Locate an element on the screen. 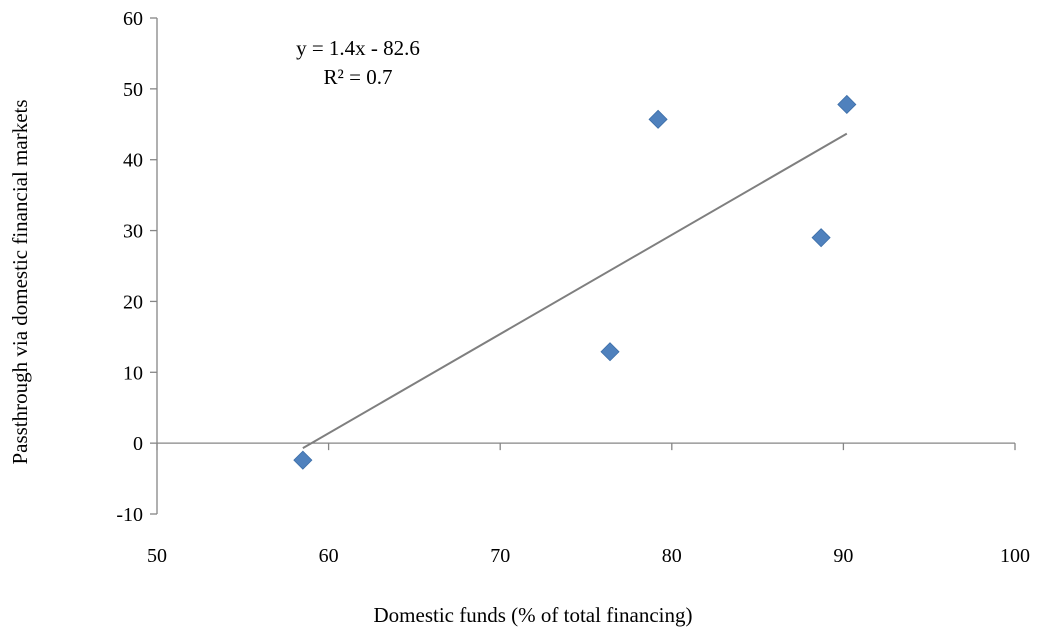  y-tick-label: 60 is located at coordinates (133, 19).